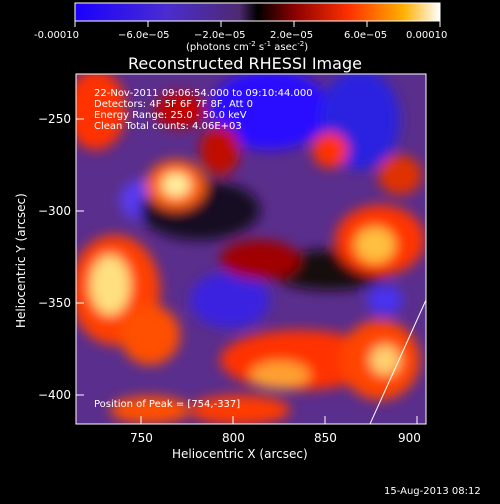 Image resolution: width=500 pixels, height=504 pixels. Describe the element at coordinates (54, 303) in the screenshot. I see `y-tick-label: −350` at that location.